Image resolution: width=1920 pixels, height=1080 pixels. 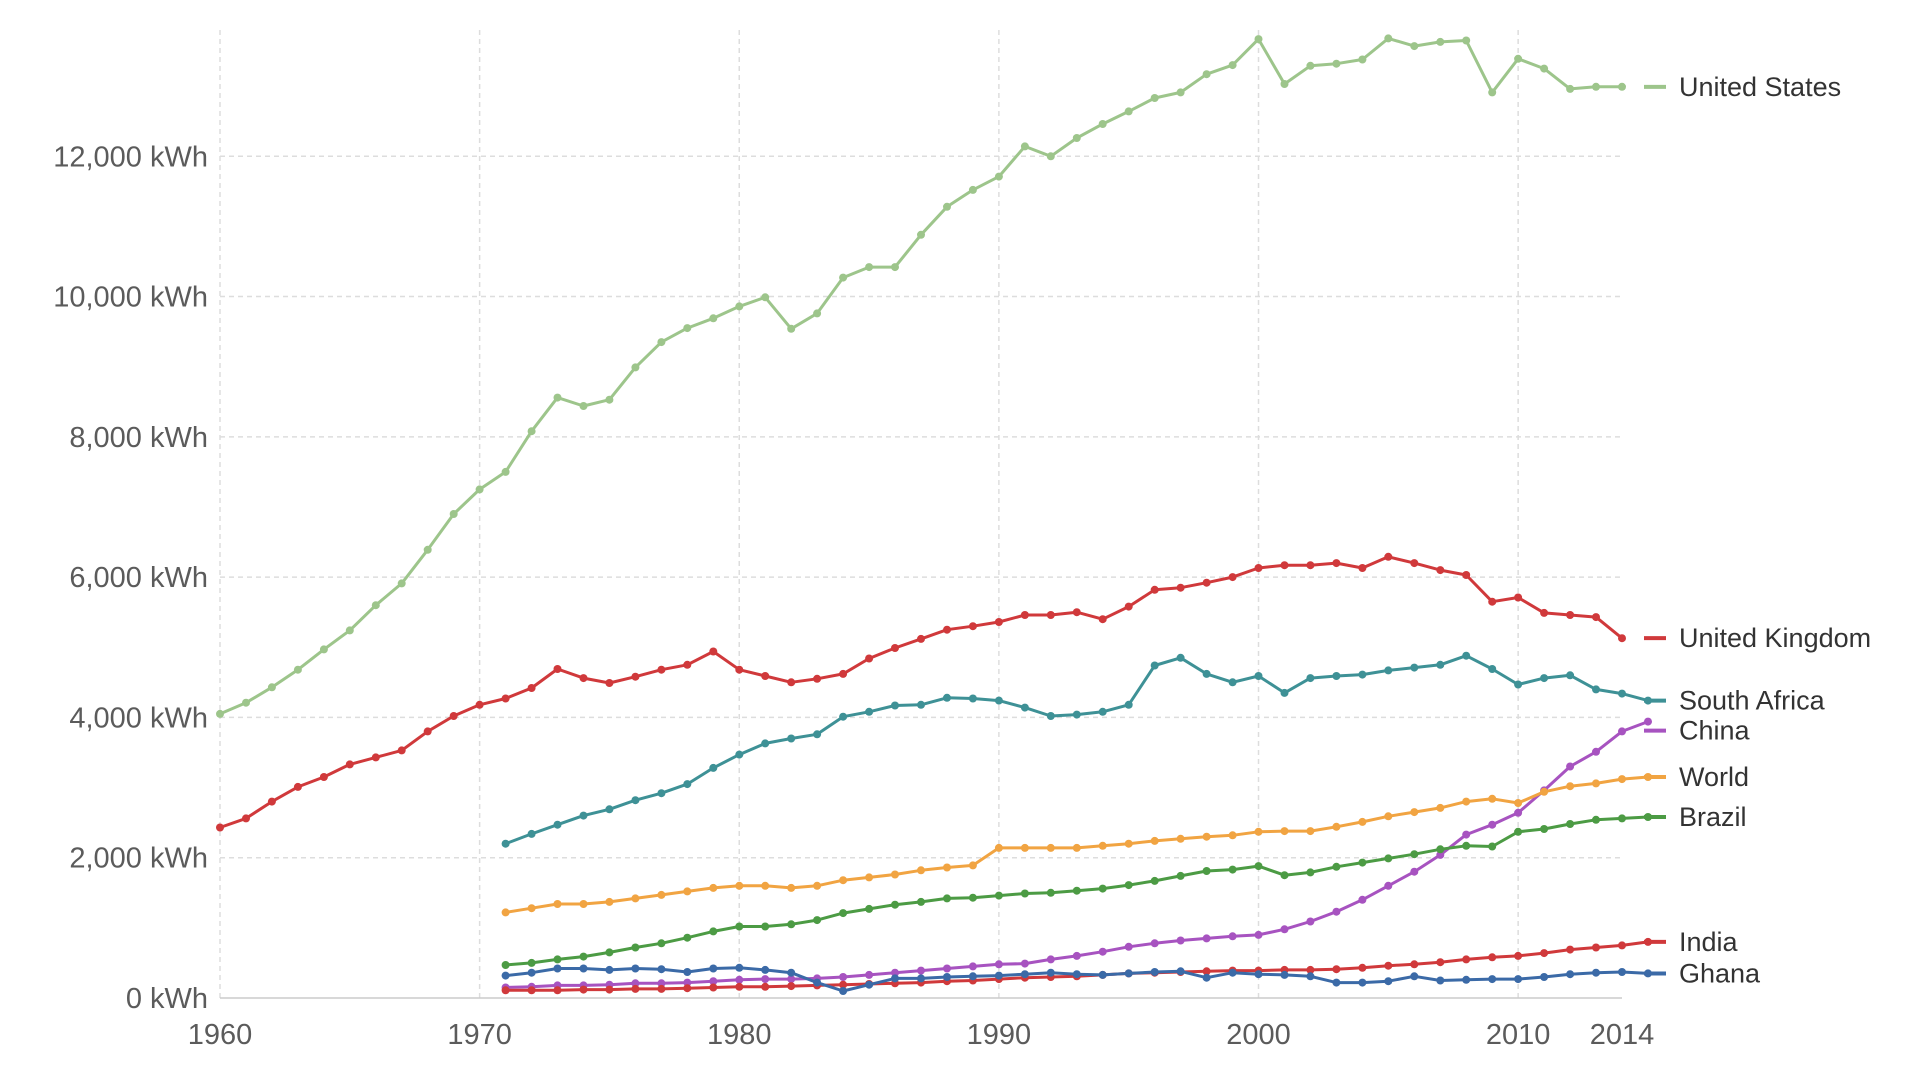 What do you see at coordinates (1709, 942) in the screenshot?
I see `legend-label: India` at bounding box center [1709, 942].